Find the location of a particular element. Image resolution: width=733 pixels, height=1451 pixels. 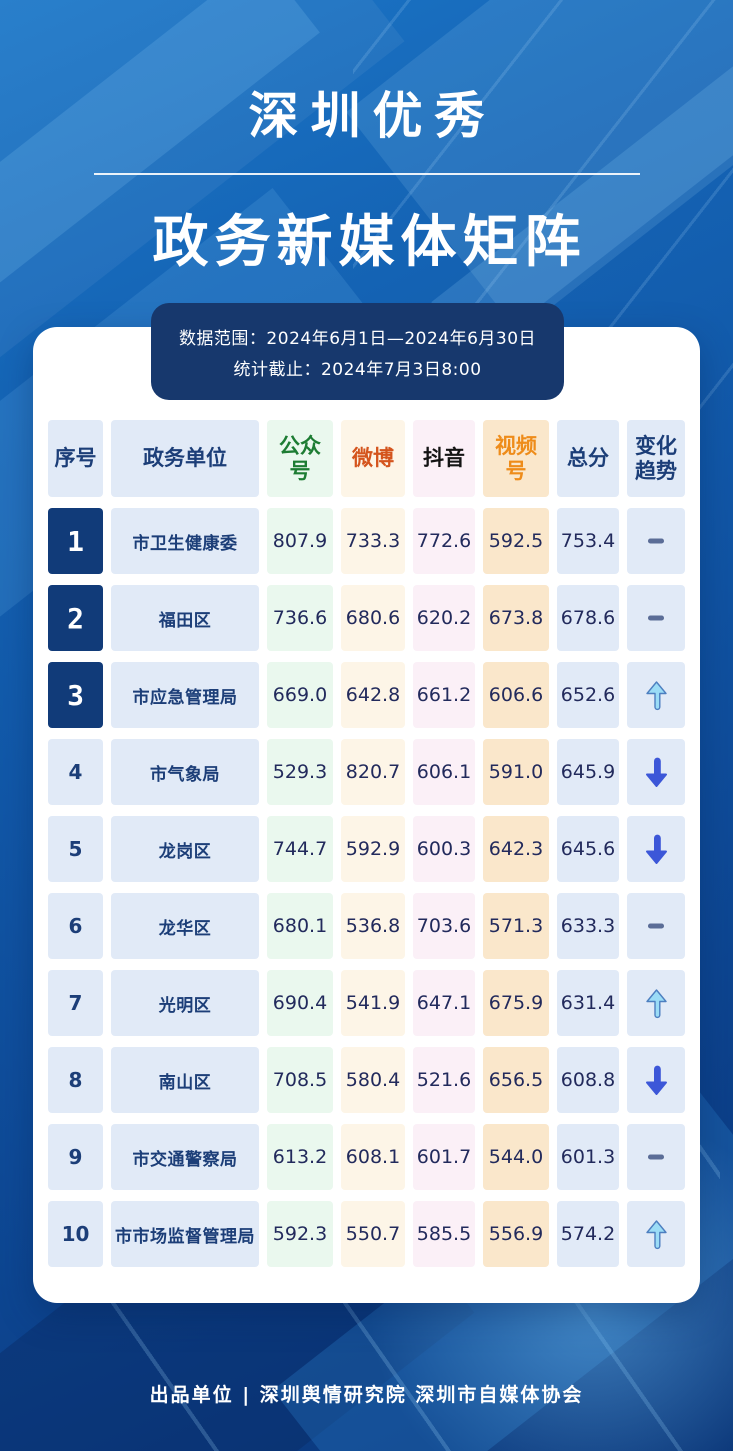

col-header-rank: 序号 is located at coordinates (75, 458).